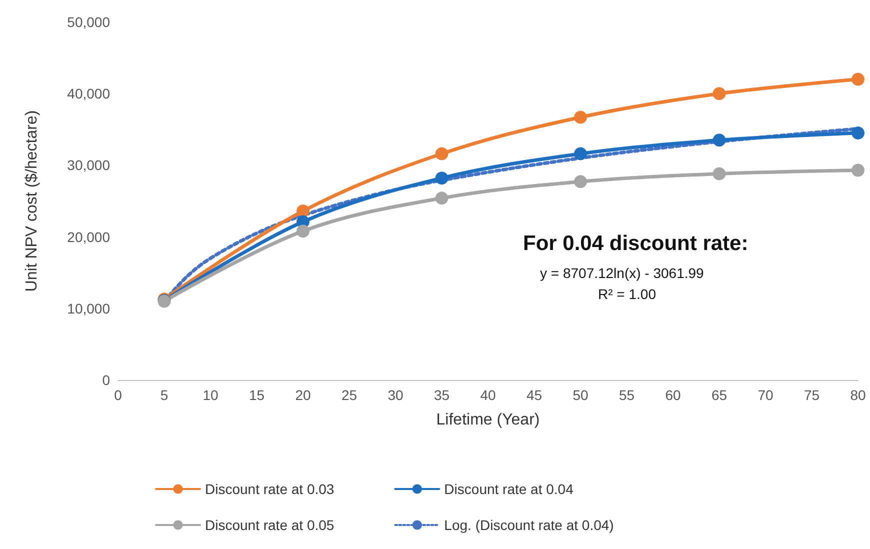 This screenshot has height=549, width=870. I want to click on y-tick-label: 40,000, so click(88, 94).